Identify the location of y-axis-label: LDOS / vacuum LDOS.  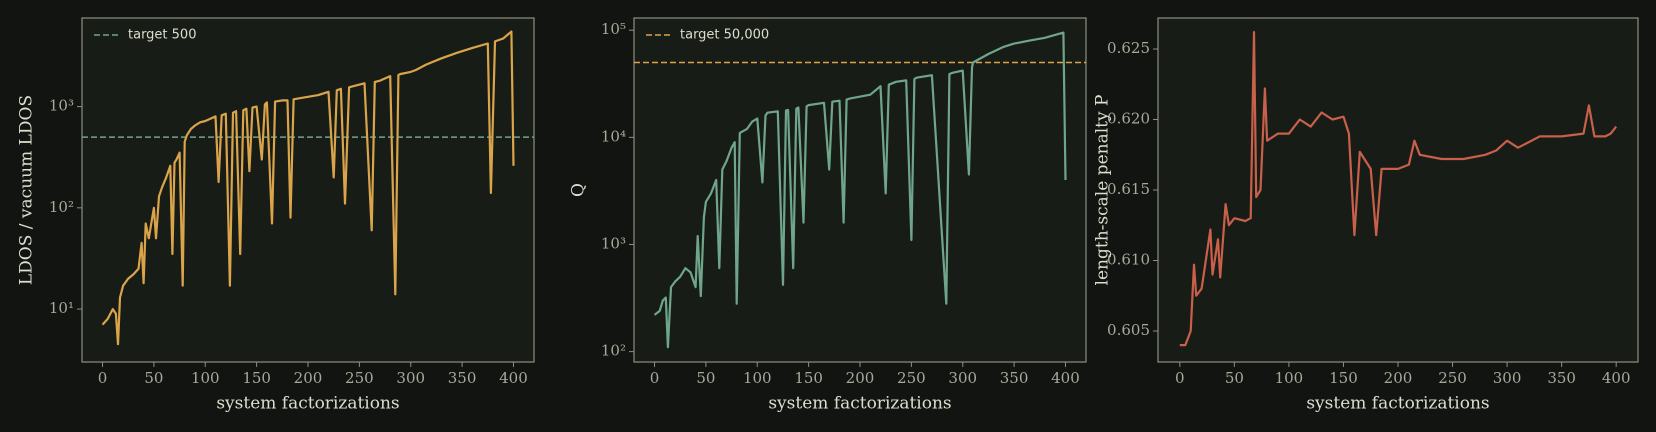
(27, 190).